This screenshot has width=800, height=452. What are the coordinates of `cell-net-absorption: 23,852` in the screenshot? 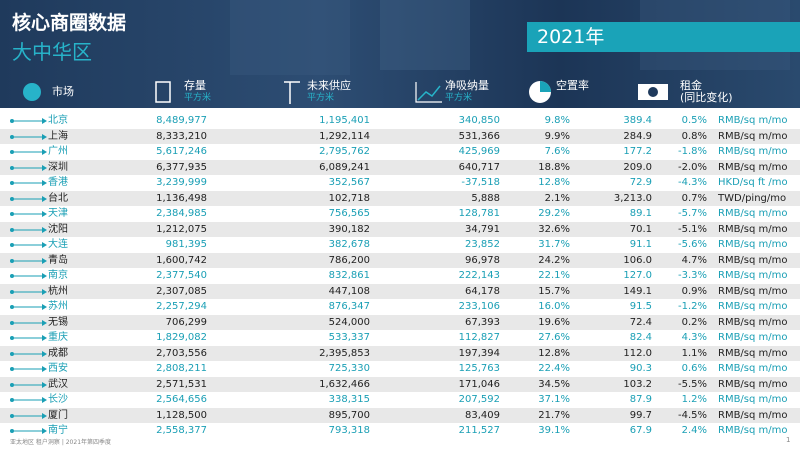 It's located at (482, 244).